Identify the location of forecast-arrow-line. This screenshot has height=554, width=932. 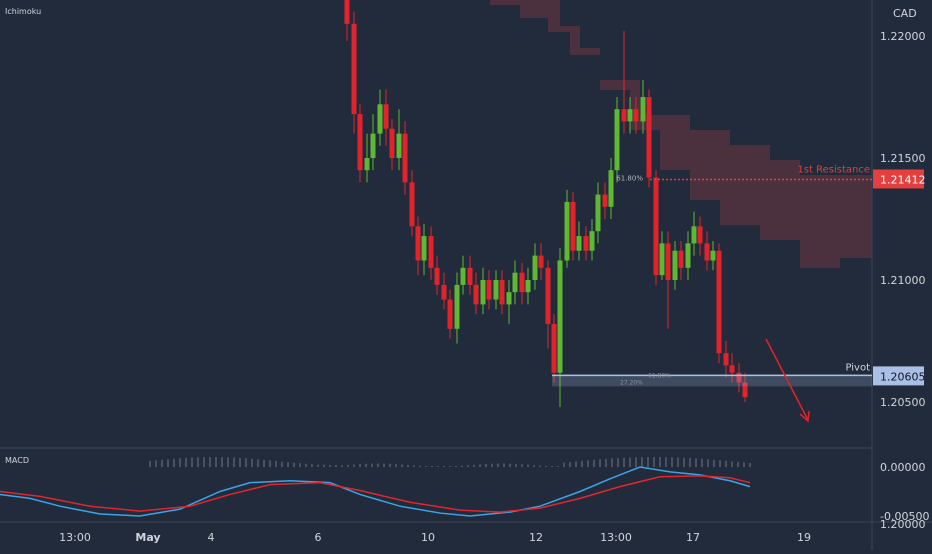
(787, 379).